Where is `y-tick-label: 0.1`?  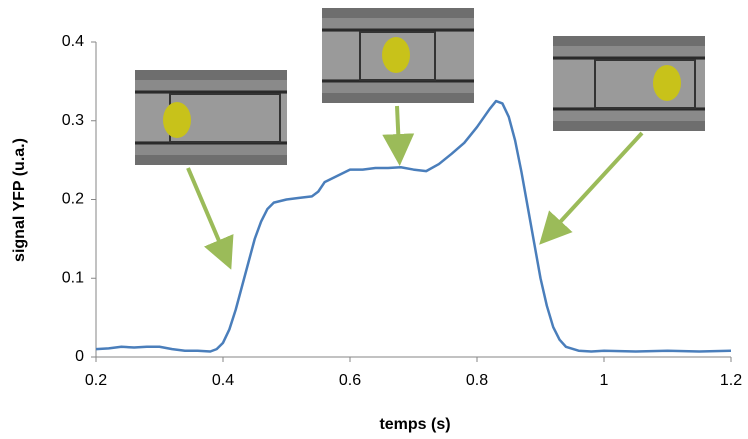
y-tick-label: 0.1 is located at coordinates (73, 277).